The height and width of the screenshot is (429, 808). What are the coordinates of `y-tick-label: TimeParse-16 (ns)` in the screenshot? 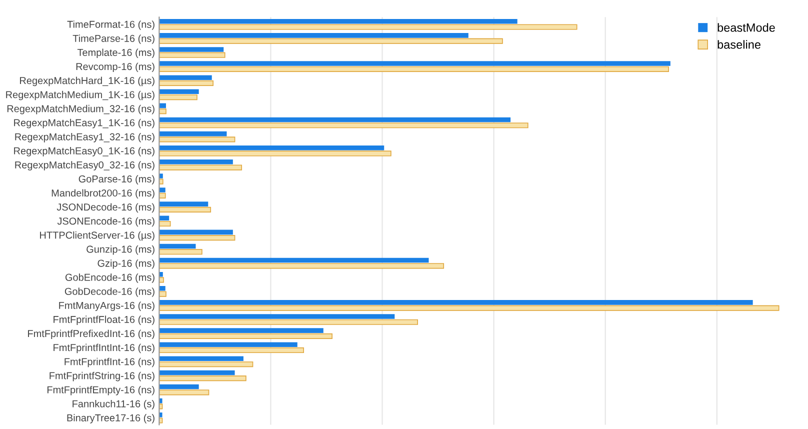 It's located at (113, 39).